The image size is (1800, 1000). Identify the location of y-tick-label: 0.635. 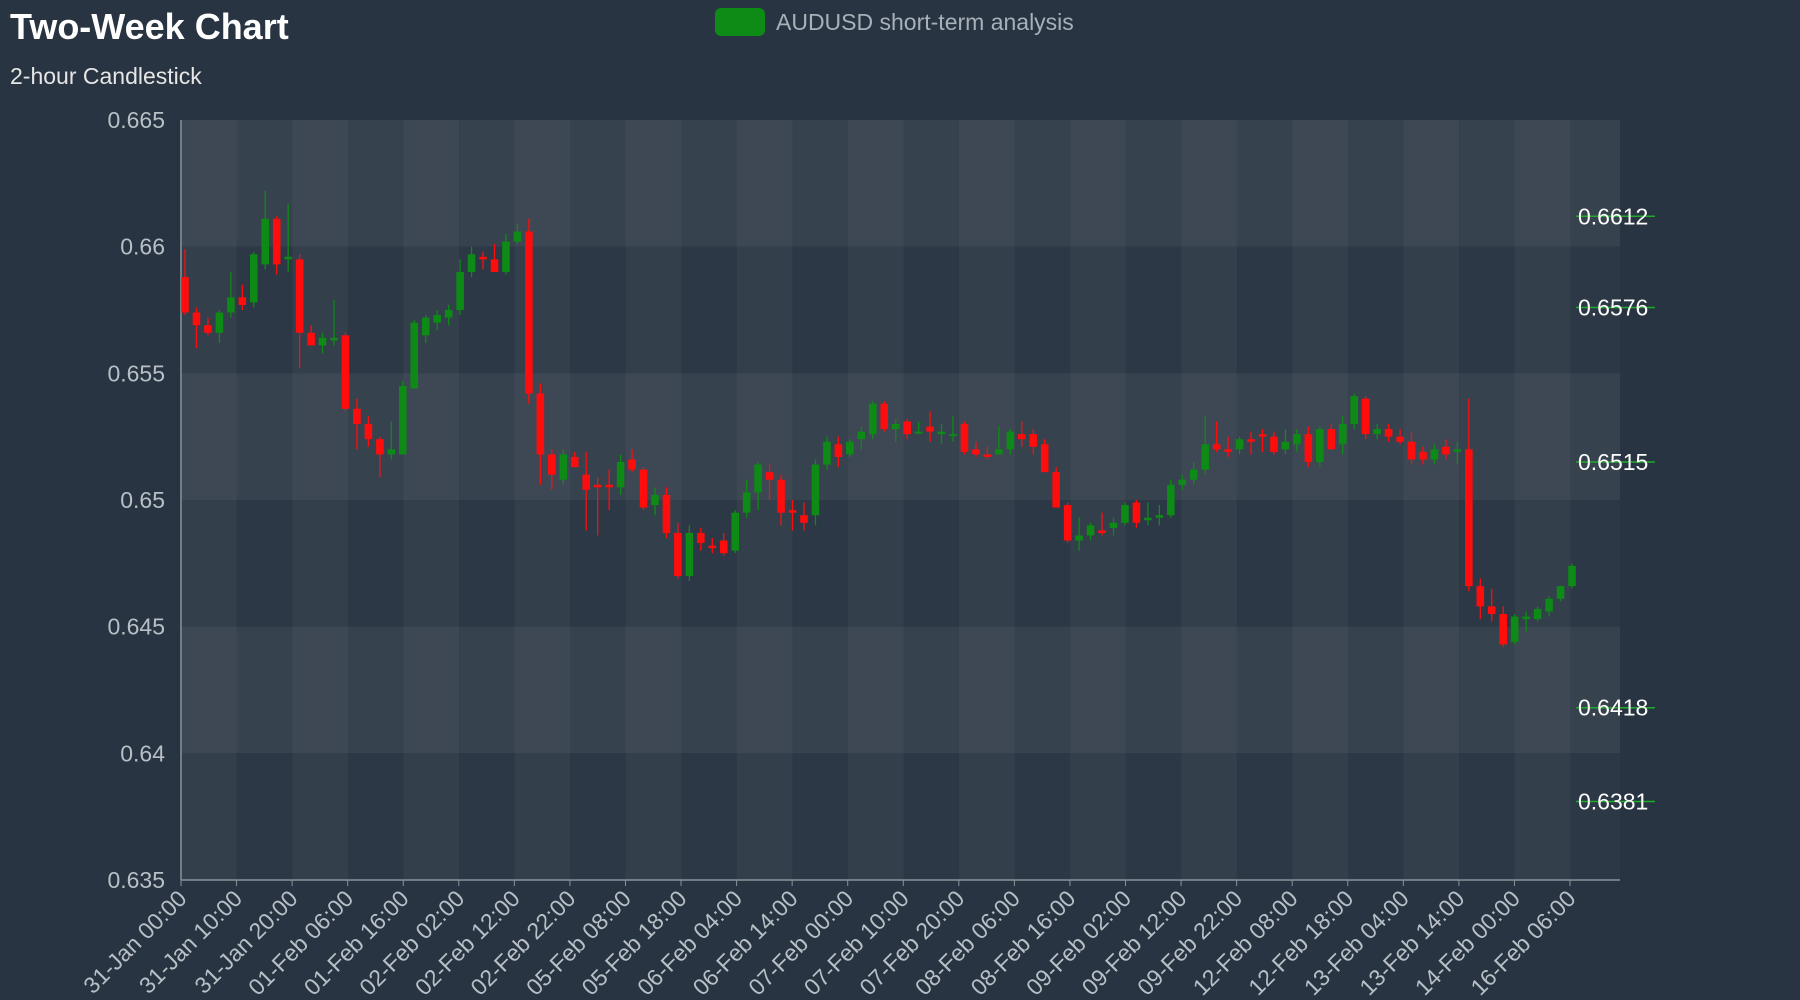
(136, 880).